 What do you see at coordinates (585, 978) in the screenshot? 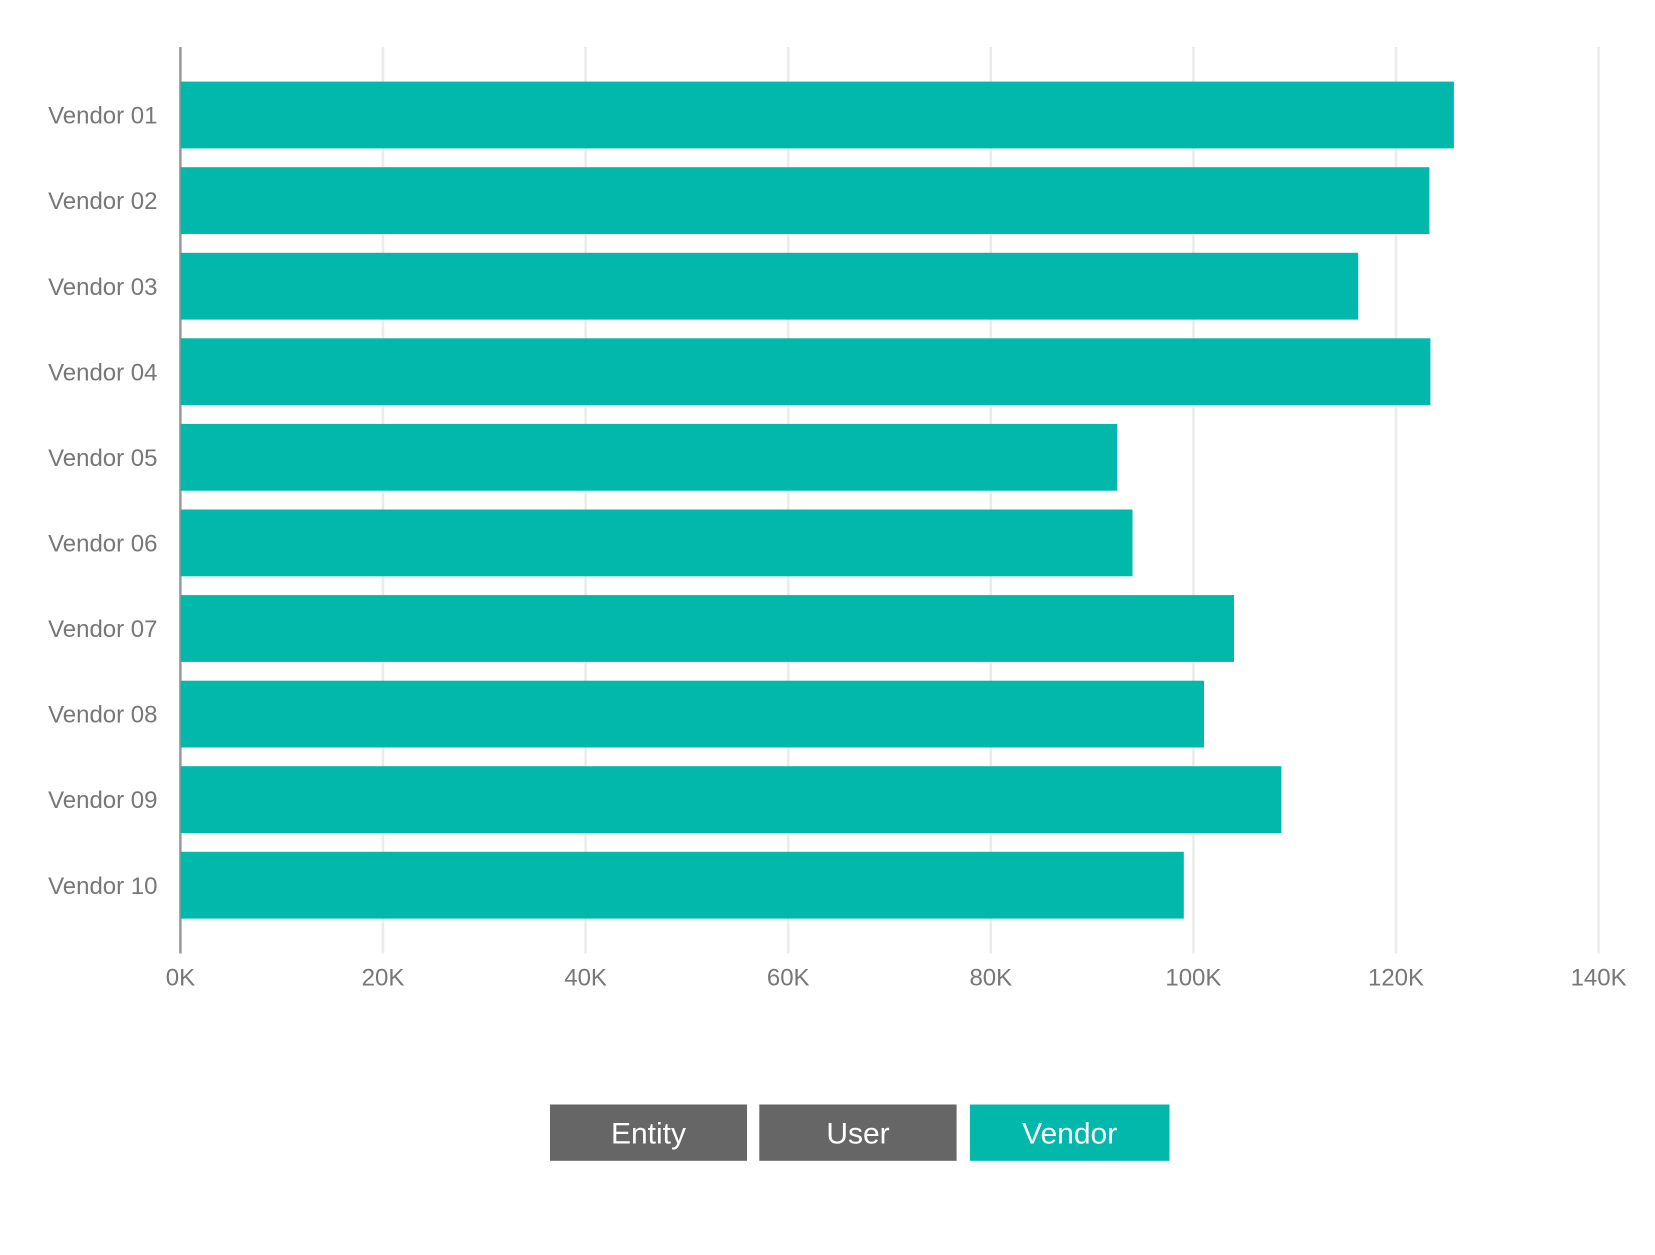
I see `svg-text: 40K` at bounding box center [585, 978].